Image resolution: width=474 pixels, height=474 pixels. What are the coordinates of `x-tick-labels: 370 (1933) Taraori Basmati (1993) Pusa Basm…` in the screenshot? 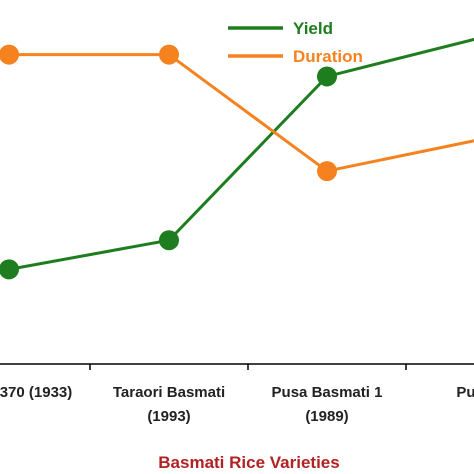 It's located at (237, 404).